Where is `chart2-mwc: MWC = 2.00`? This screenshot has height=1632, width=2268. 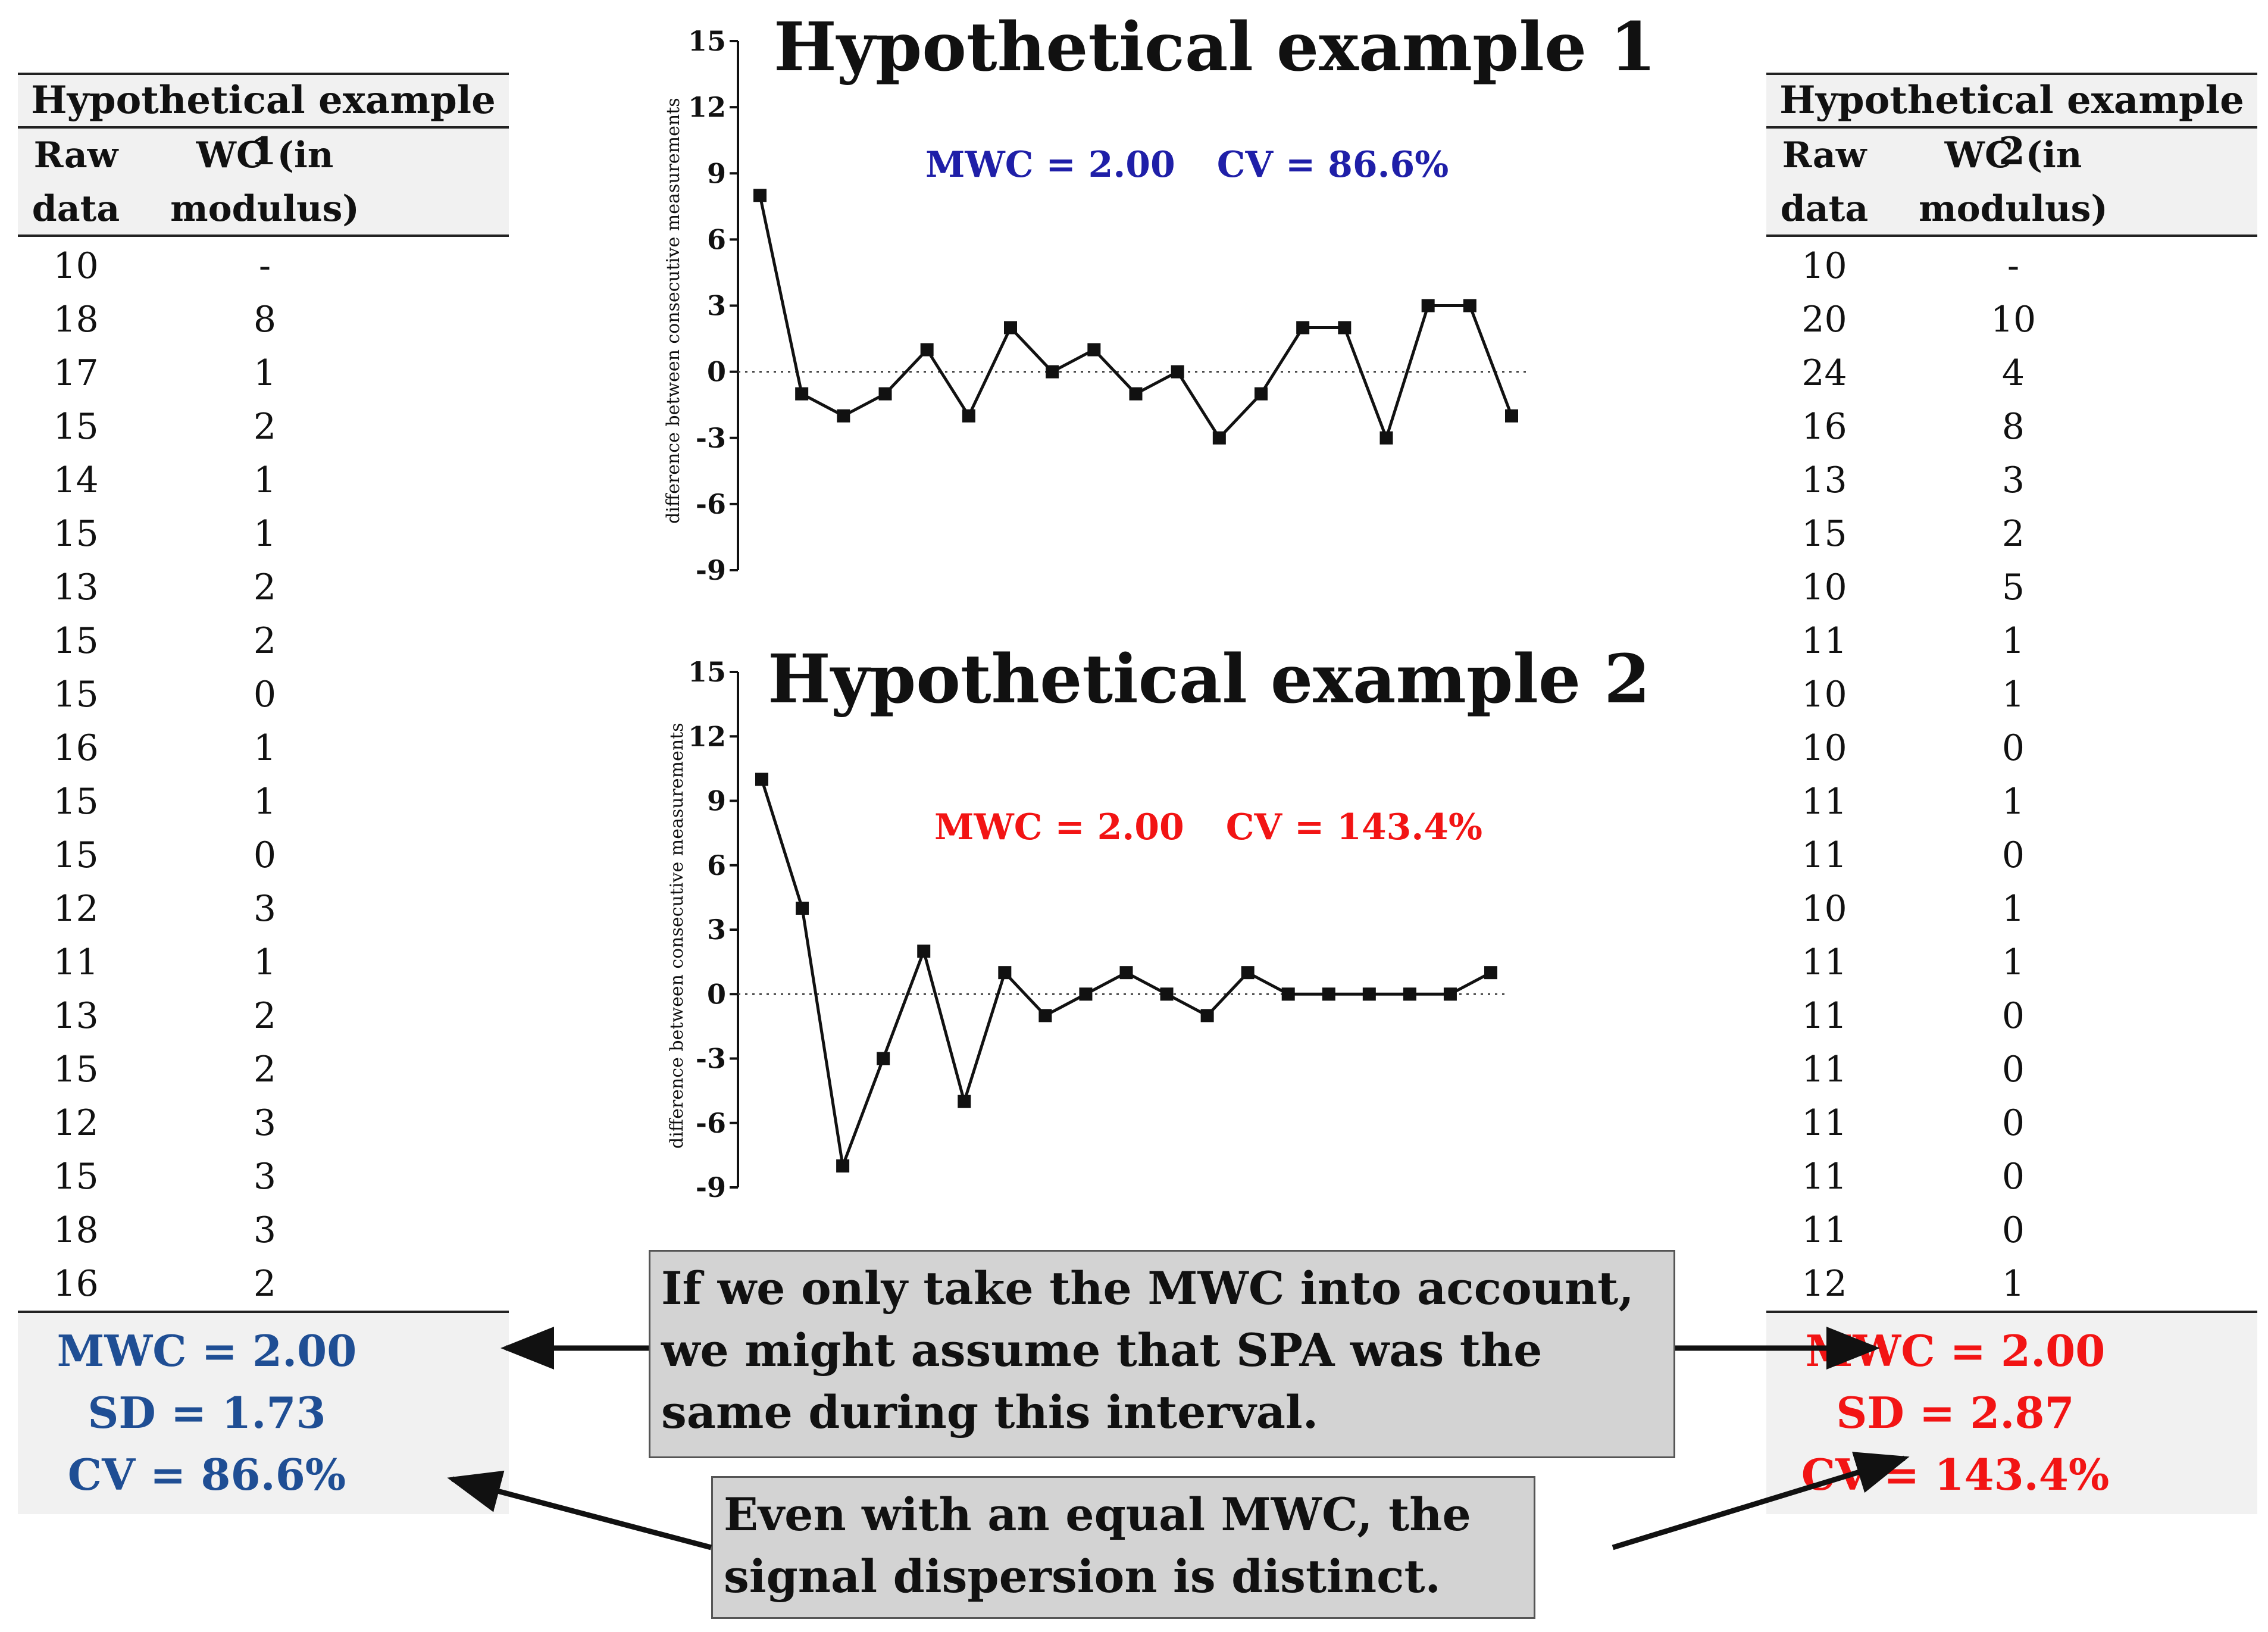 chart2-mwc: MWC = 2.00 is located at coordinates (1059, 827).